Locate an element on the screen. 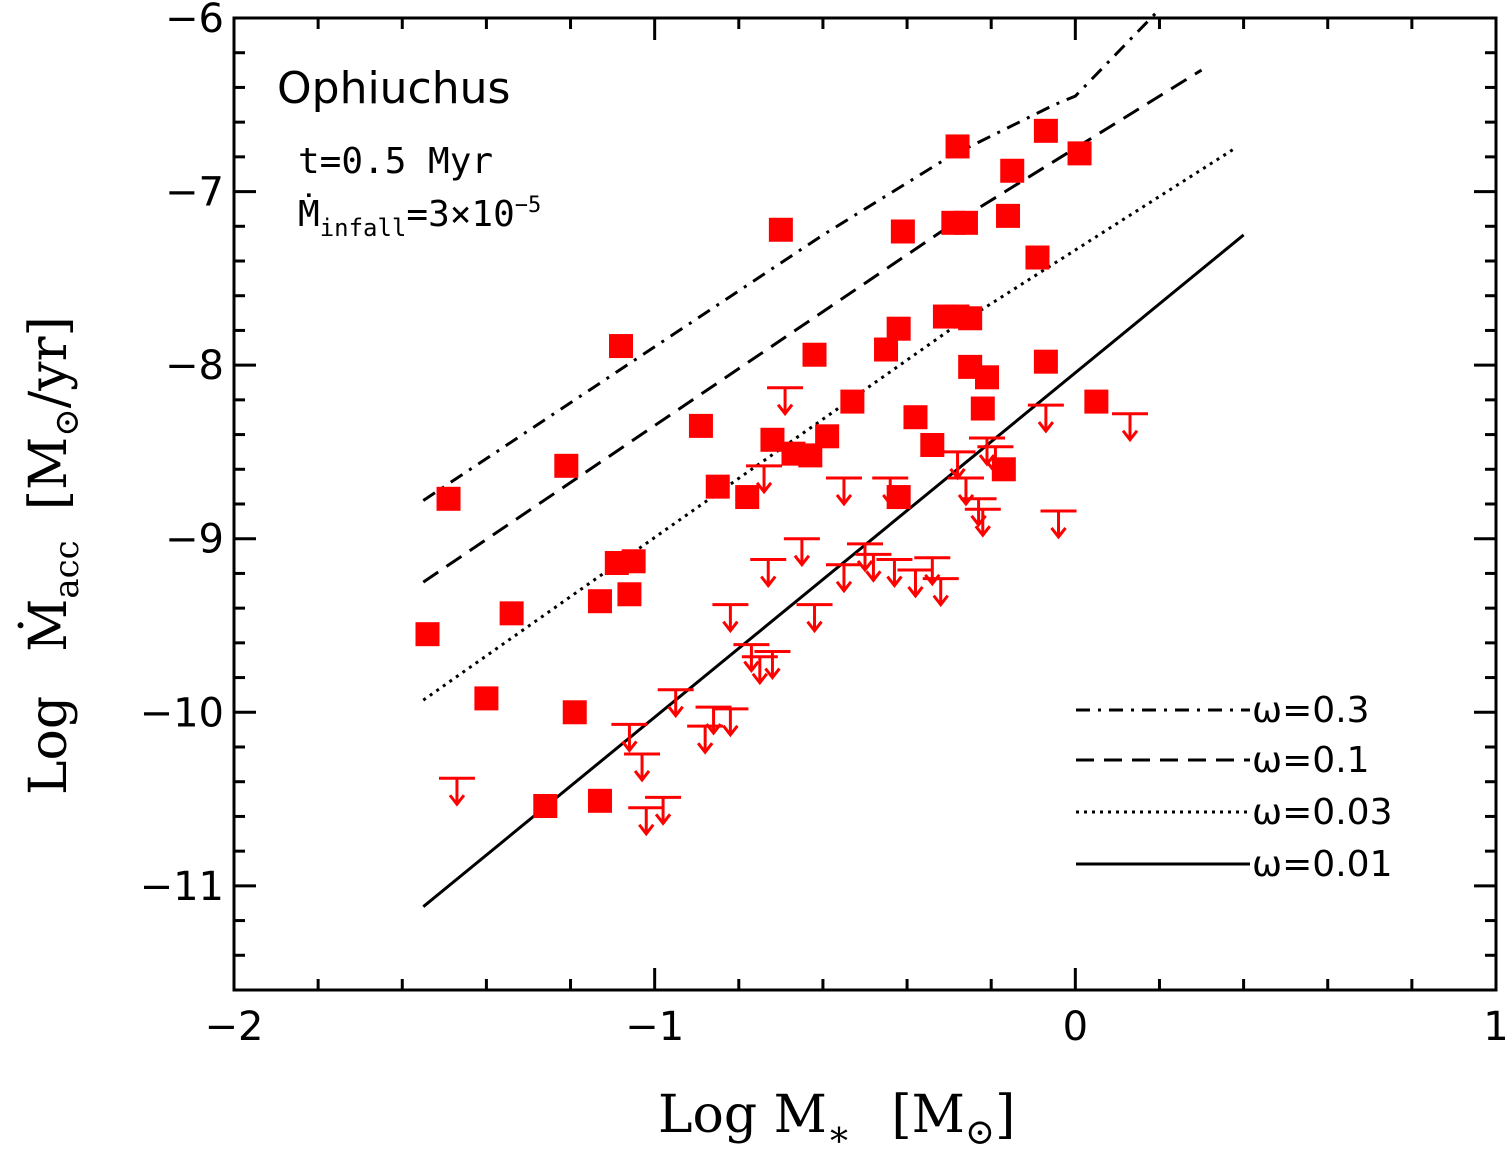  x-tick-label: 1 is located at coordinates (1494, 1027).